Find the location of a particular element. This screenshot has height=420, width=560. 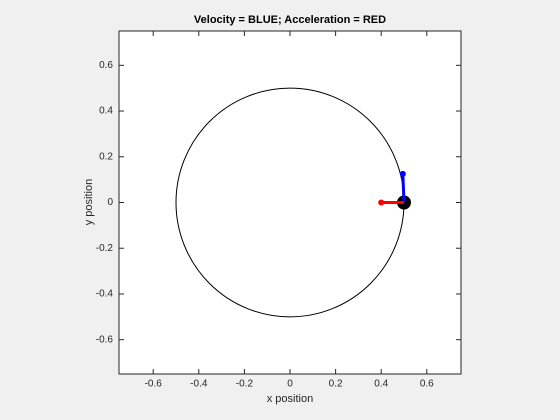

x-tick-label: -0.2 is located at coordinates (245, 384).